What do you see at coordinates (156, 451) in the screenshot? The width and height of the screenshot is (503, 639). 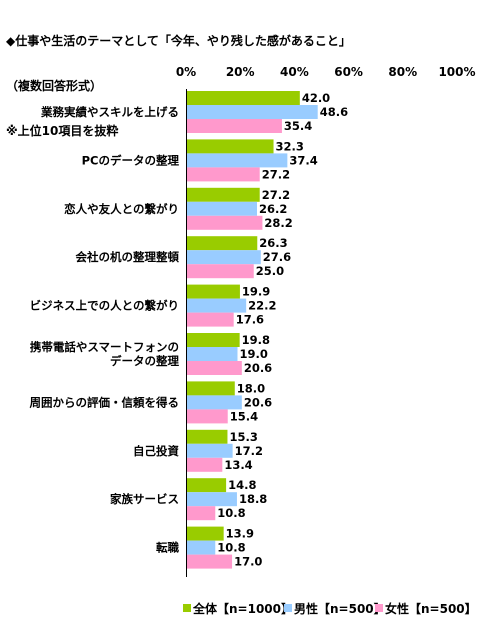 I see `category-label: 自己投資` at bounding box center [156, 451].